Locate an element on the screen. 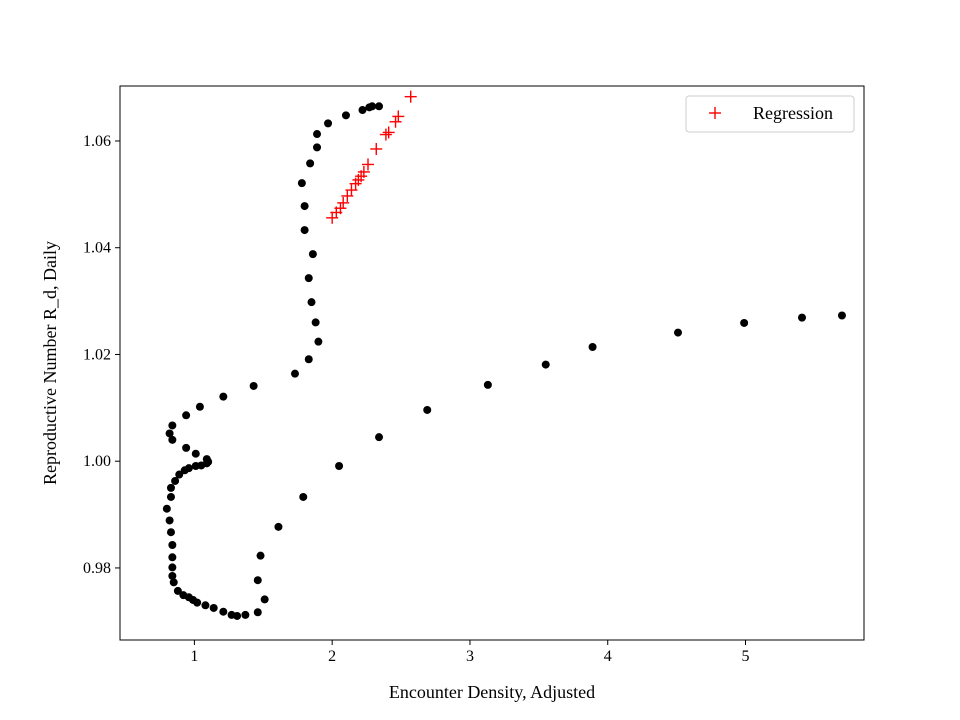 The width and height of the screenshot is (960, 720). x-tick-label: 1 is located at coordinates (194, 656).